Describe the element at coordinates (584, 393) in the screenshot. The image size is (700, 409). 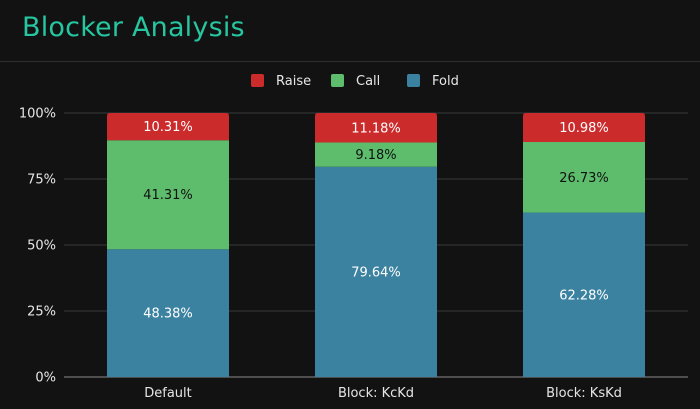
I see `x-tick-label: Block: KsKd` at that location.